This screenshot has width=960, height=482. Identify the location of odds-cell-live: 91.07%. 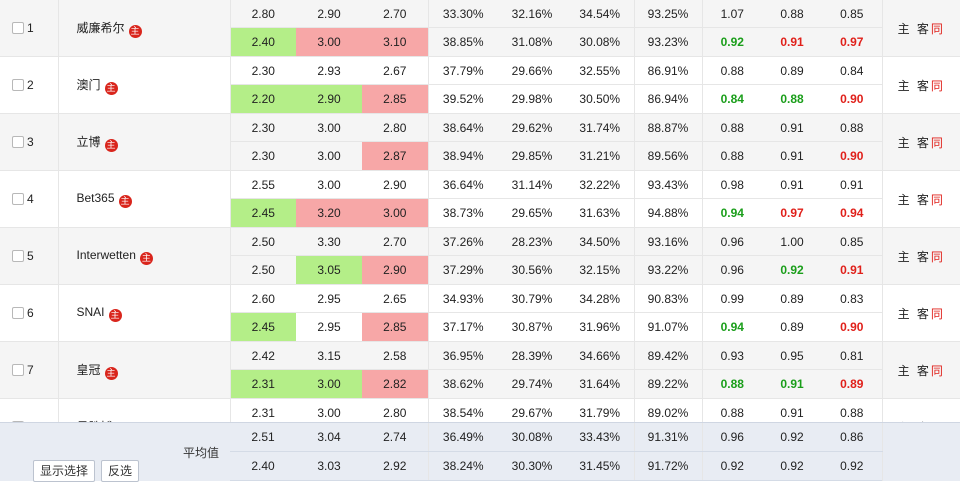
(667, 327).